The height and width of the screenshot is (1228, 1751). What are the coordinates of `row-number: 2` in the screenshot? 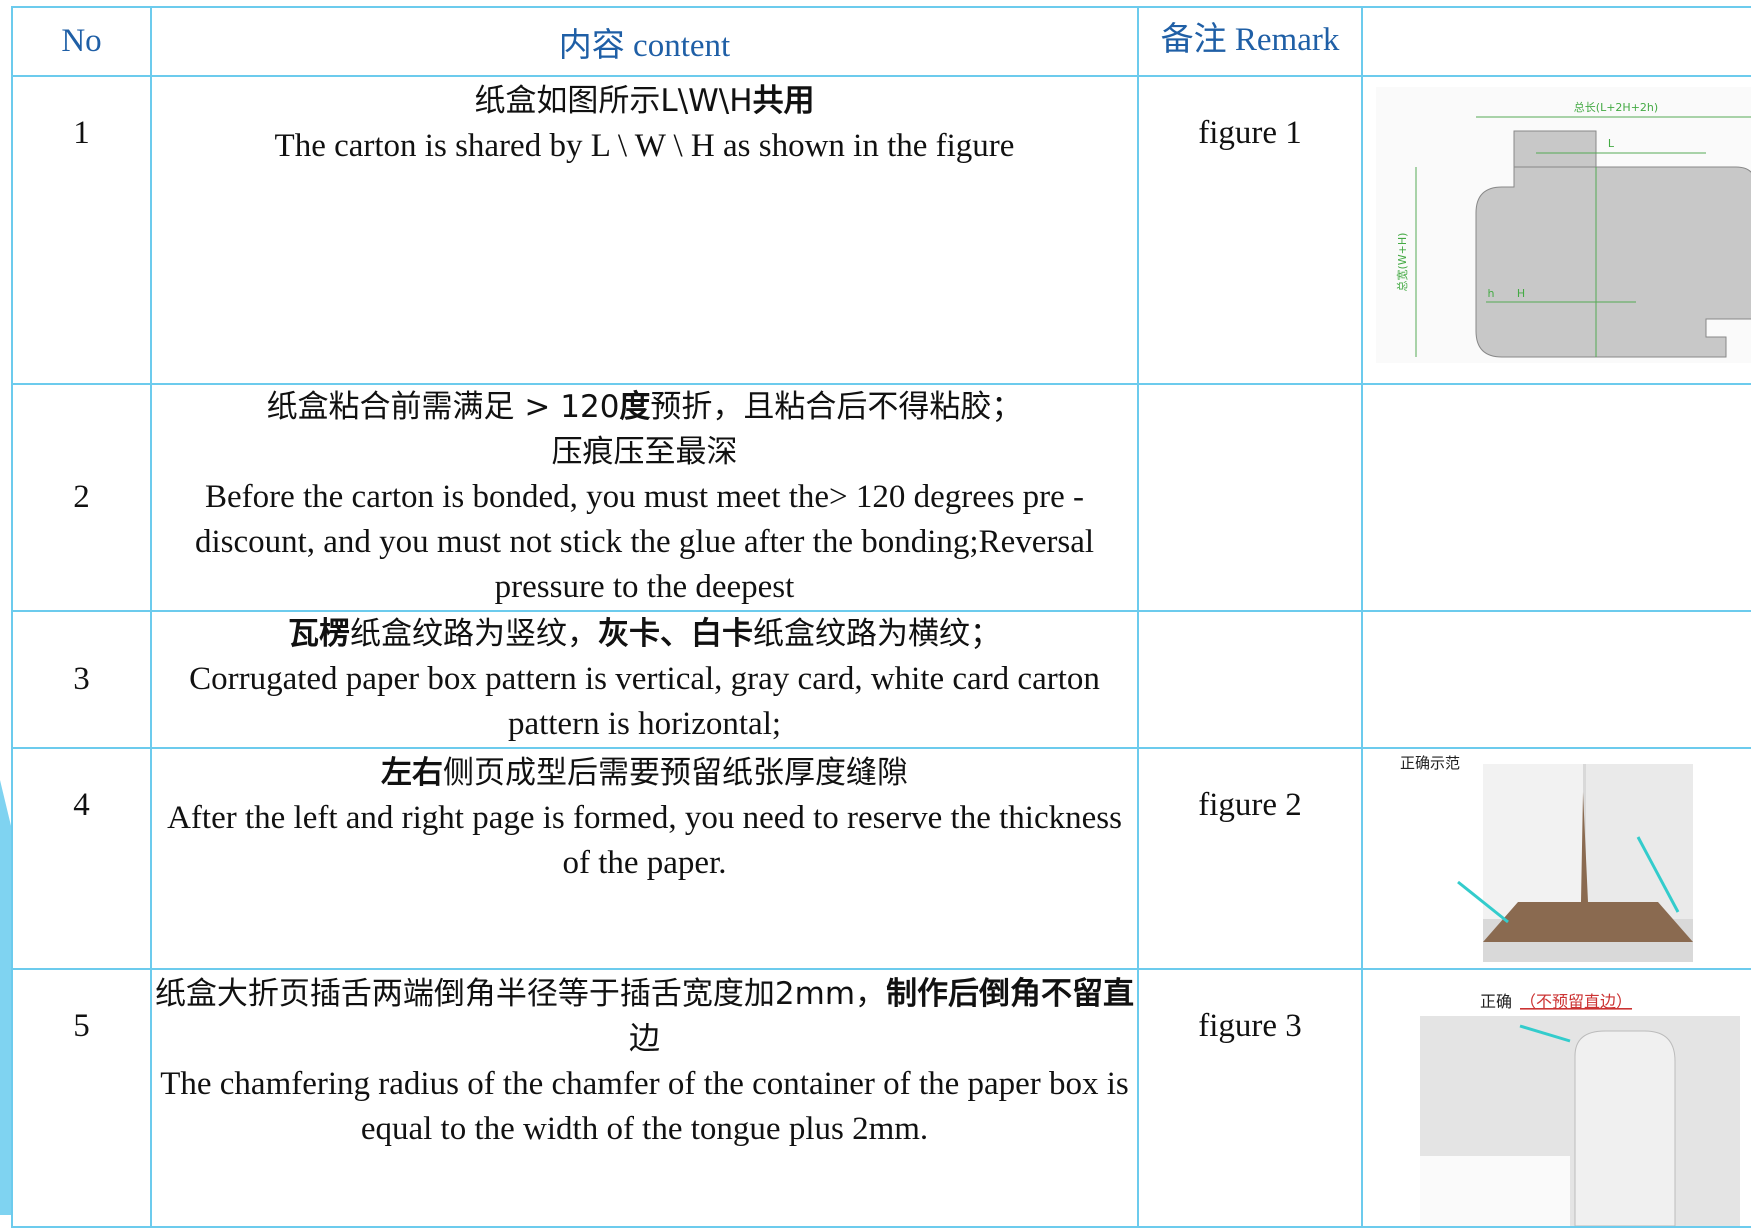 It's located at (81, 497).